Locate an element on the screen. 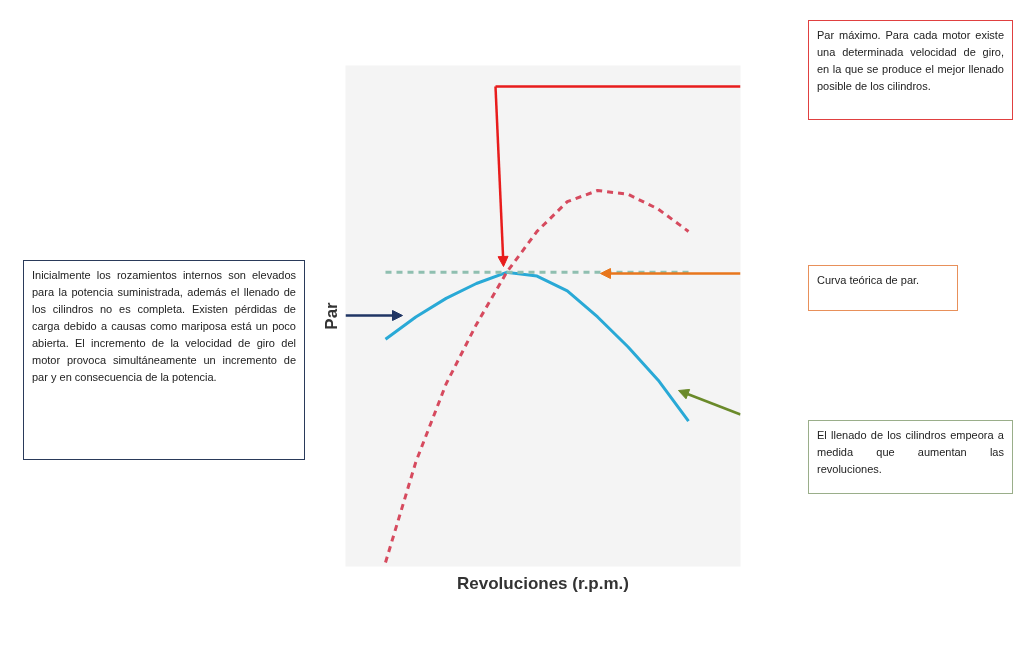 This screenshot has width=1018, height=654. text: El llenado de los cilindros empeora a medida que aumentan las revoluciones. is located at coordinates (910, 453).